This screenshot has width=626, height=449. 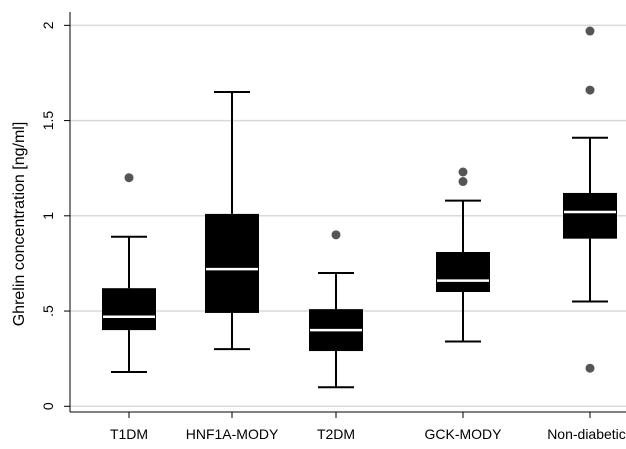 What do you see at coordinates (48, 406) in the screenshot?
I see `y-tick-label: 0` at bounding box center [48, 406].